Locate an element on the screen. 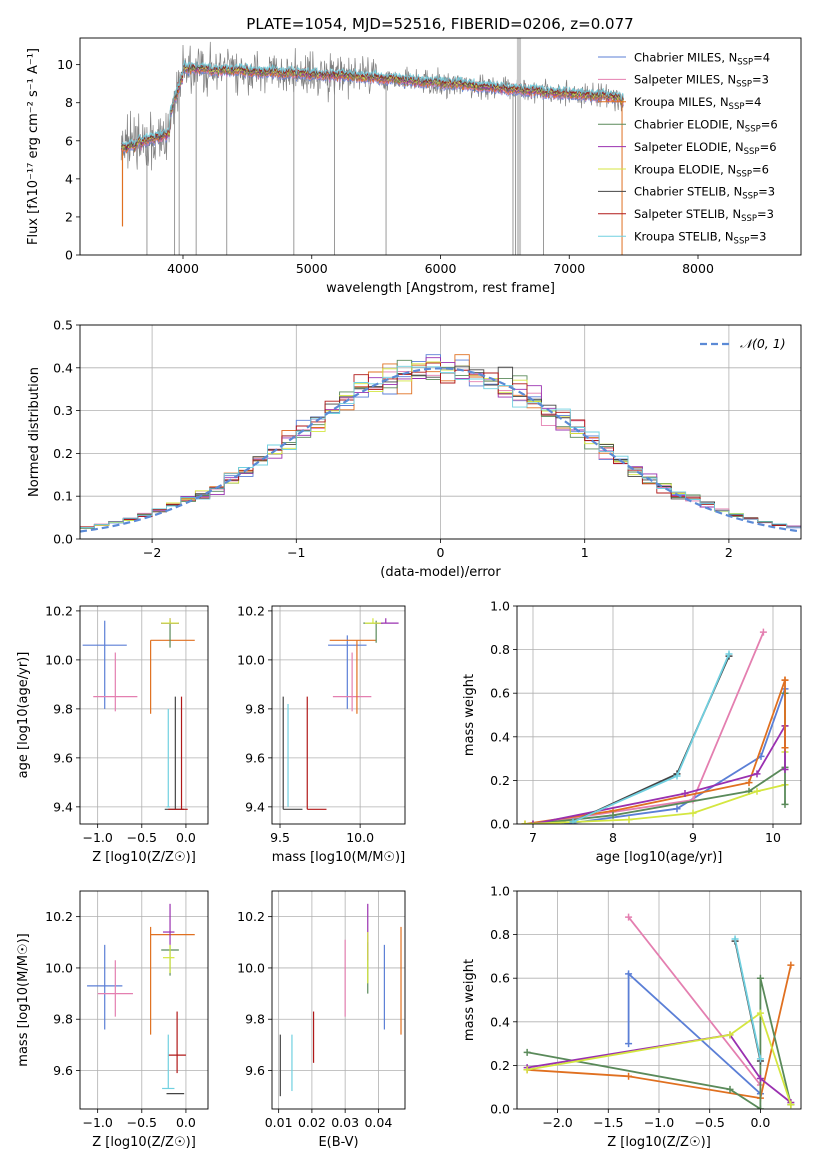  legend-entry: Chabrier ELODIE, NSSP=6 is located at coordinates (706, 126).